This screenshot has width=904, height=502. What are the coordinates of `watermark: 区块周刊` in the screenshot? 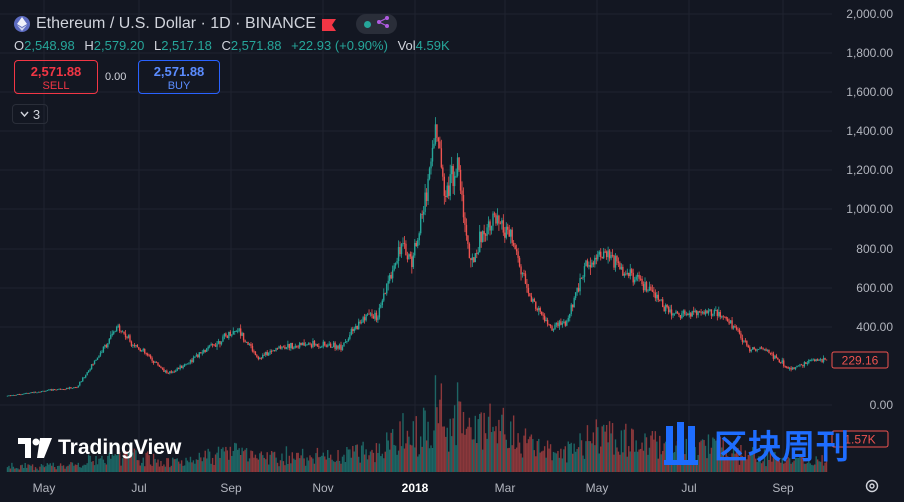 It's located at (757, 444).